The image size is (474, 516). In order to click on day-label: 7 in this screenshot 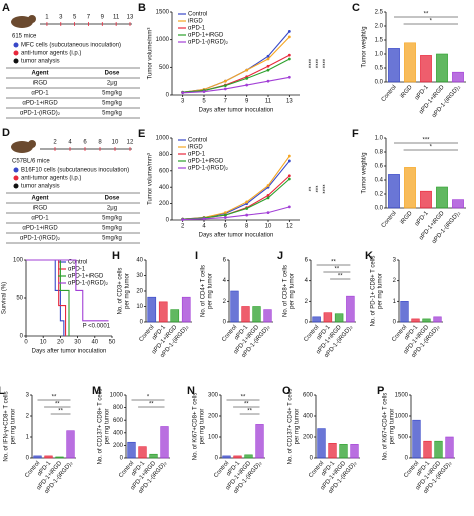, I will do `click(89, 18)`.